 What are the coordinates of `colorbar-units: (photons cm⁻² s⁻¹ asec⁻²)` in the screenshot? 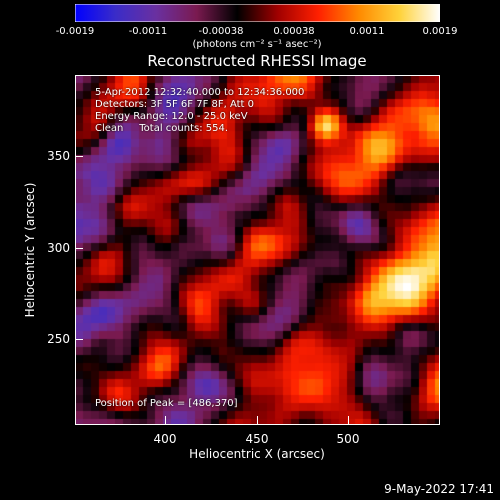 It's located at (257, 44).